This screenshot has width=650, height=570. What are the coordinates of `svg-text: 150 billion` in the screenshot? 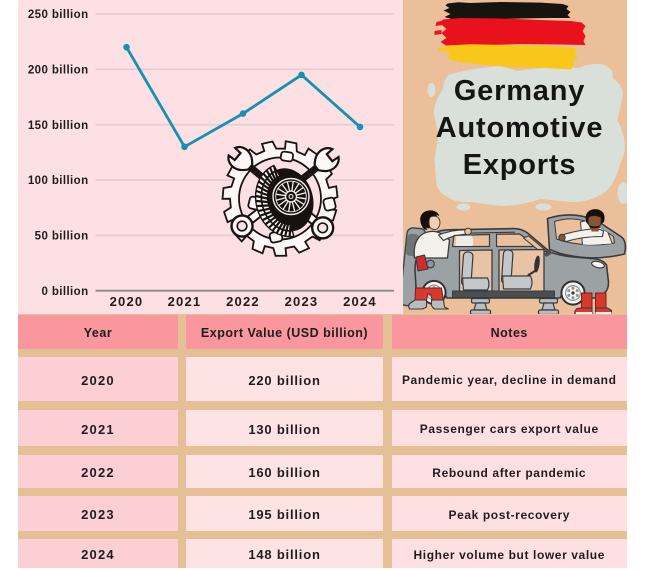 It's located at (58, 126).